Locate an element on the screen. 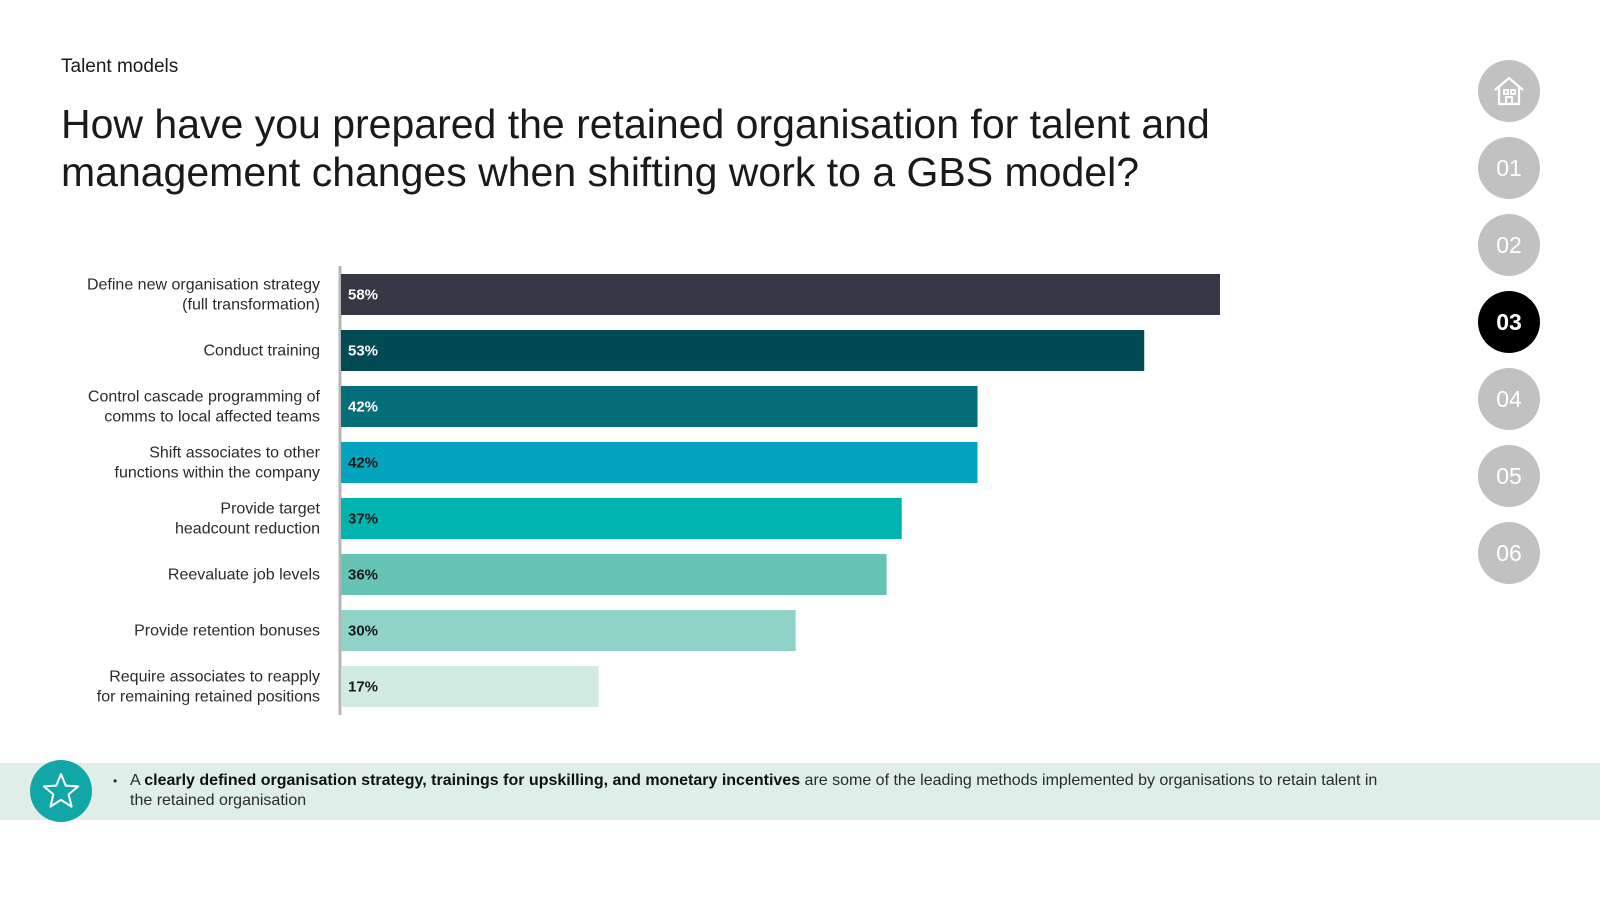 The width and height of the screenshot is (1600, 900). nav-item-02: 02 is located at coordinates (1509, 245).